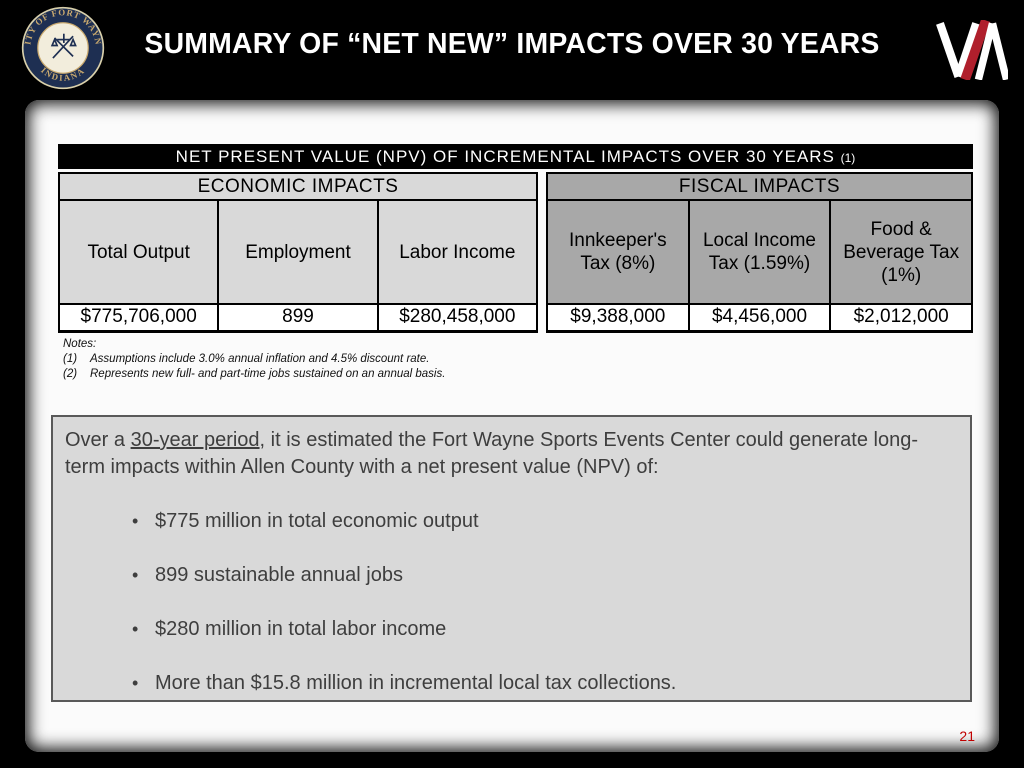 Image resolution: width=1024 pixels, height=768 pixels. I want to click on fiscal-impacts-header: FISCAL IMPACTS, so click(759, 186).